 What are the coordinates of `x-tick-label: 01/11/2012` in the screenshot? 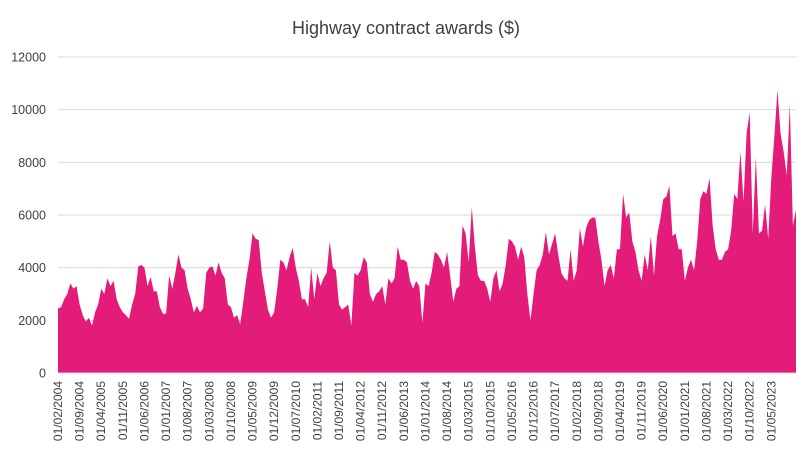 It's located at (382, 410).